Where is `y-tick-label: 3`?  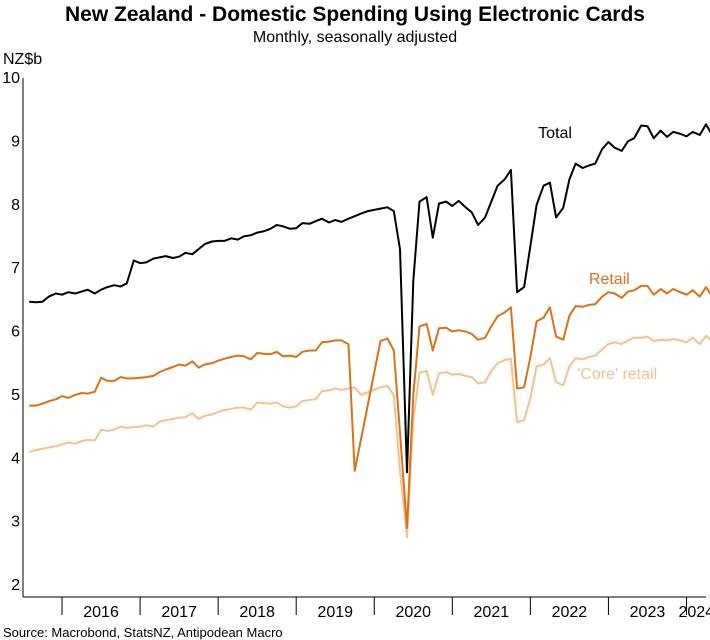 y-tick-label: 3 is located at coordinates (15, 522).